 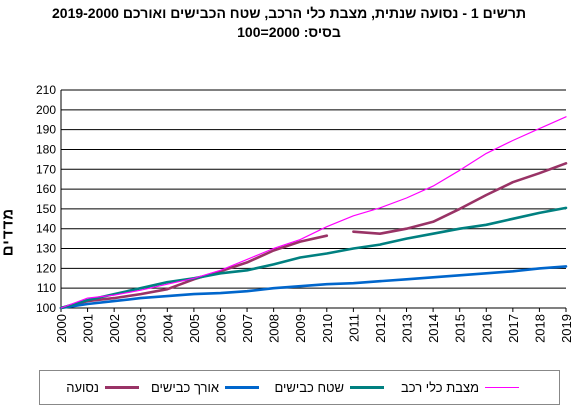 What do you see at coordinates (114, 328) in the screenshot?
I see `x-tick-label: 2002` at bounding box center [114, 328].